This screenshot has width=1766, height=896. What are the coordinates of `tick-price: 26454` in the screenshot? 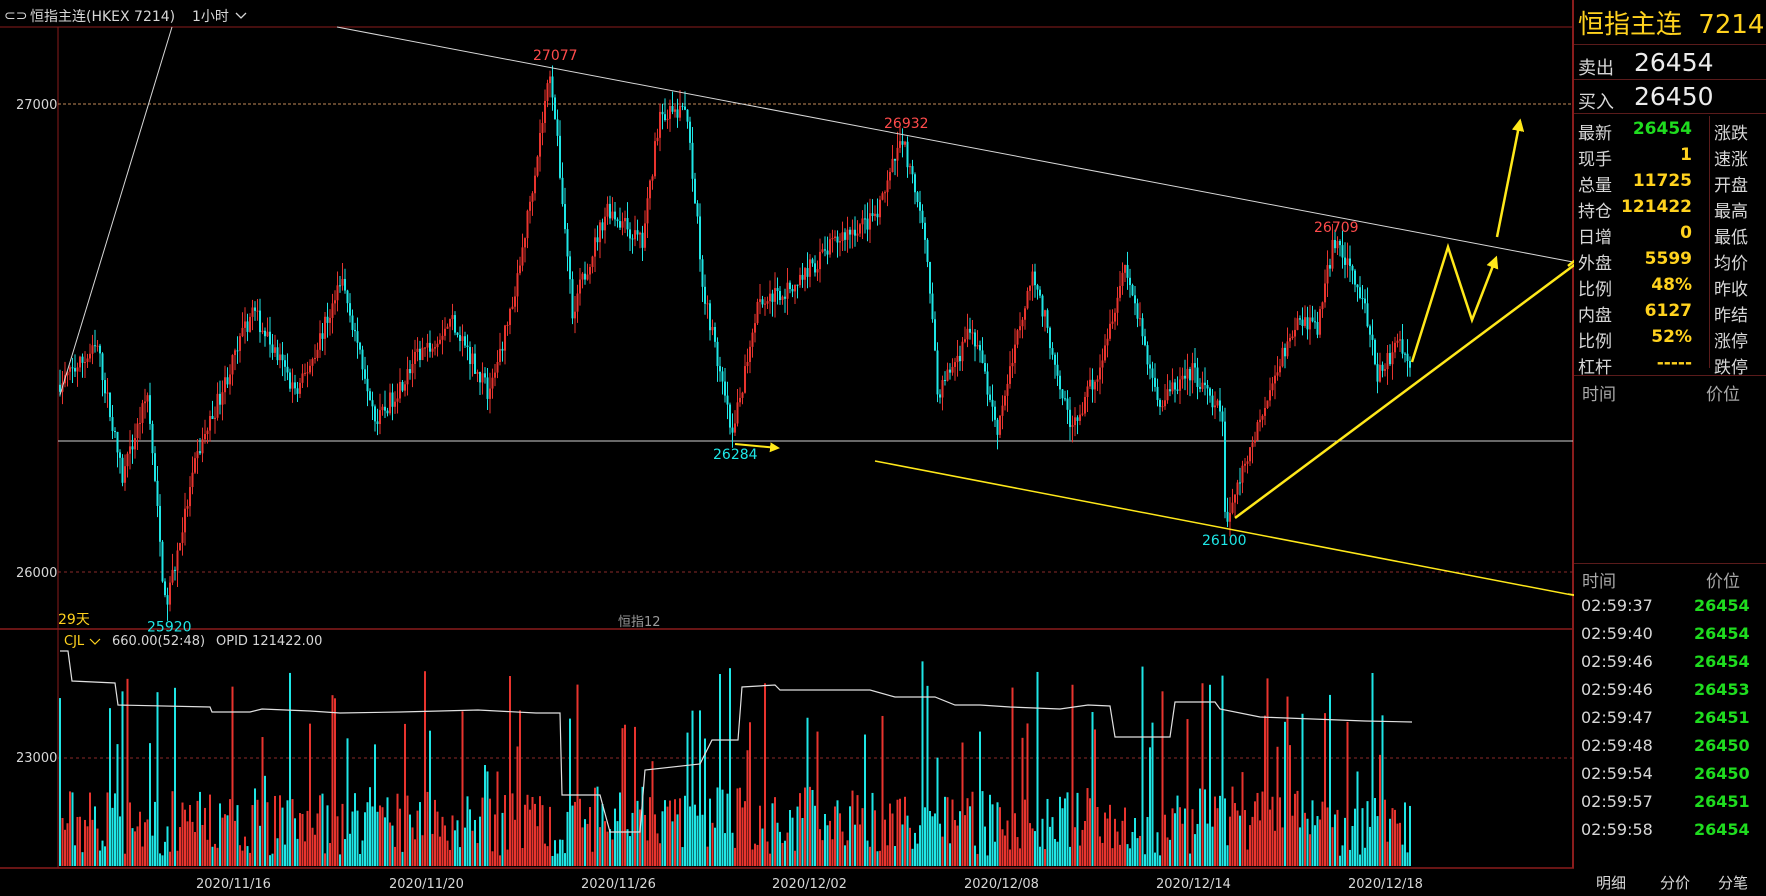 It's located at (1722, 605).